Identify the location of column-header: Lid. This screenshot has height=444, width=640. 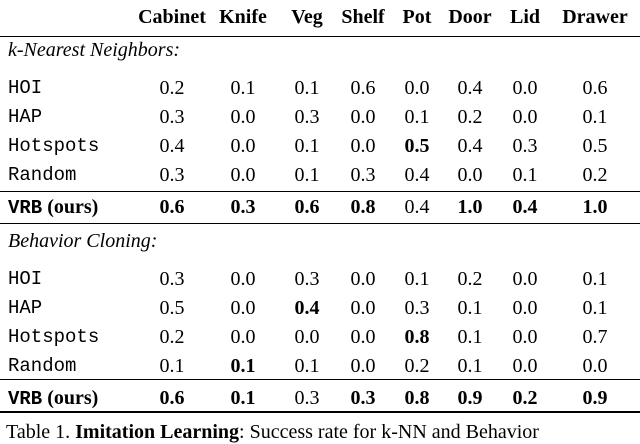
(525, 17).